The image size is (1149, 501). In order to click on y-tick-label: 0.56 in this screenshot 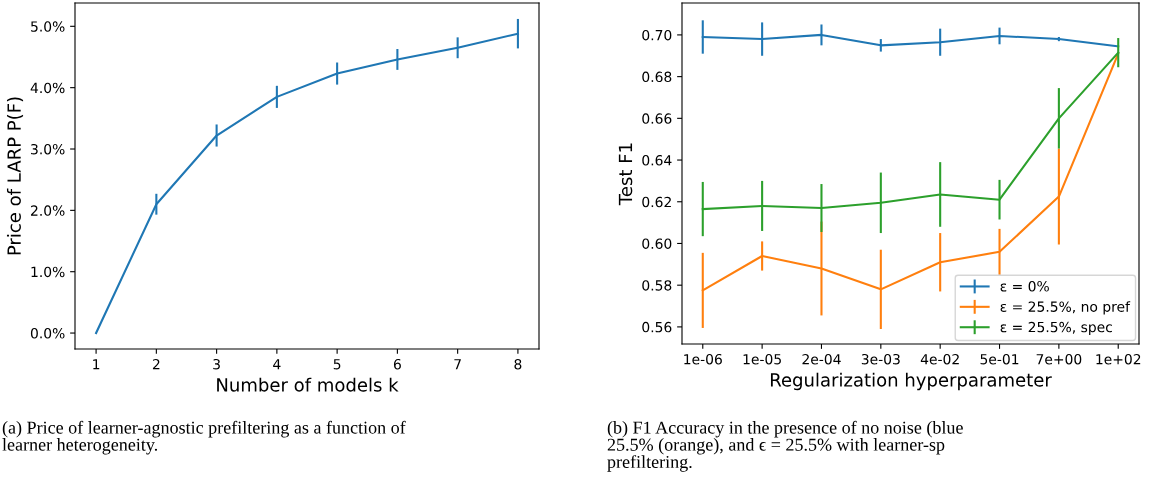, I will do `click(657, 327)`.